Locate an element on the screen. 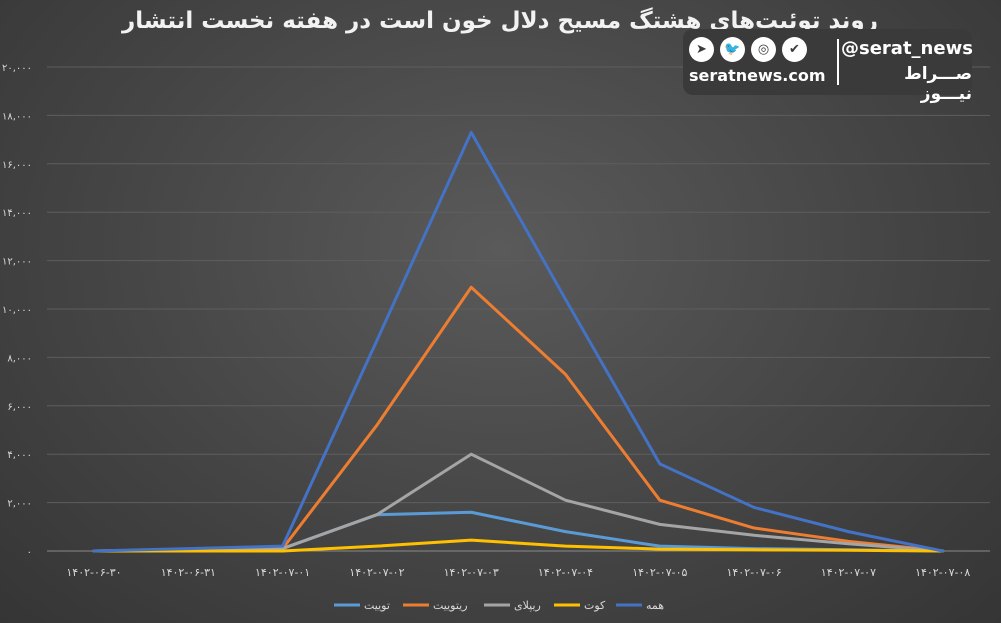  brand-divider is located at coordinates (838, 62).